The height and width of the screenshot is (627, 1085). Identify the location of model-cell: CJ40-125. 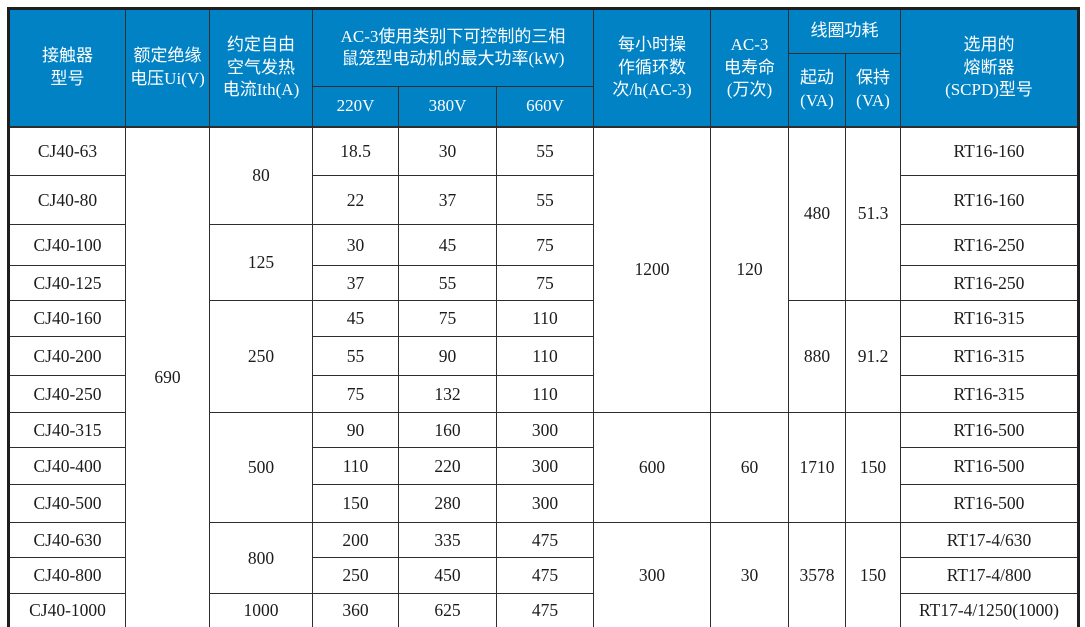
(67, 283).